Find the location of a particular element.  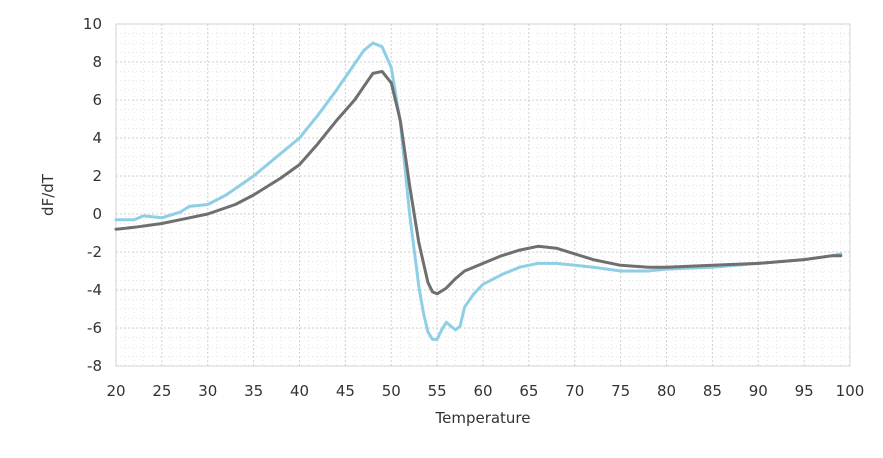

y-tick-label: 4 is located at coordinates (97, 138).